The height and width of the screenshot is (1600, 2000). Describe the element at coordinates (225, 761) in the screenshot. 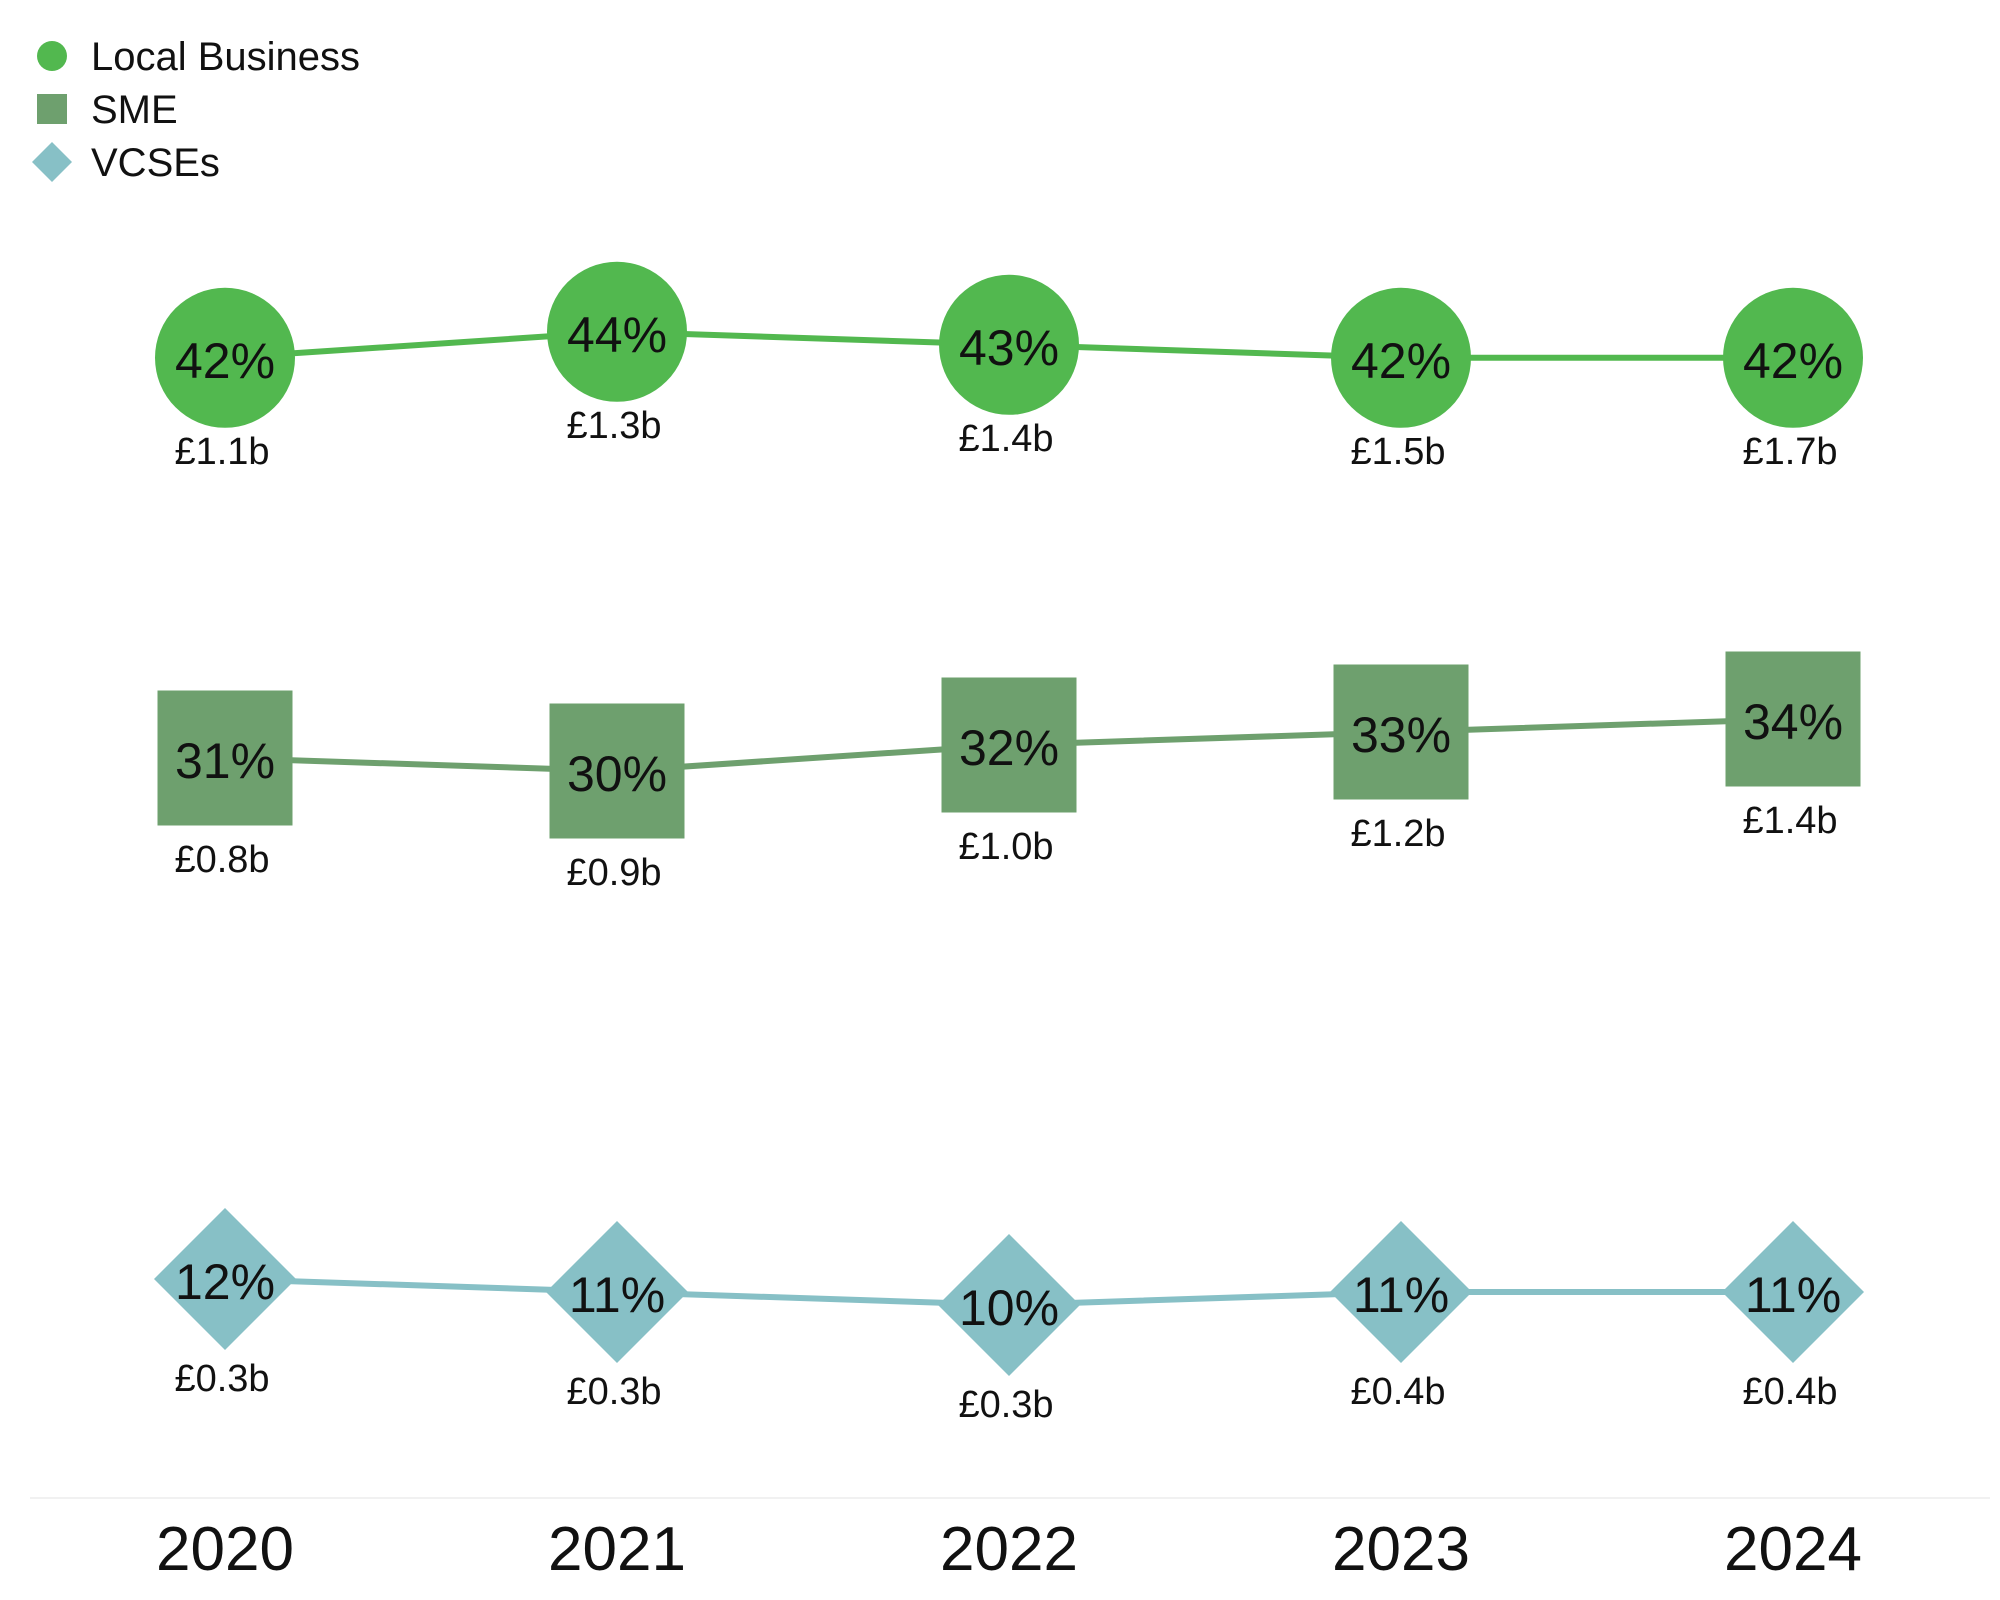

I see `percent-label: 31%` at that location.